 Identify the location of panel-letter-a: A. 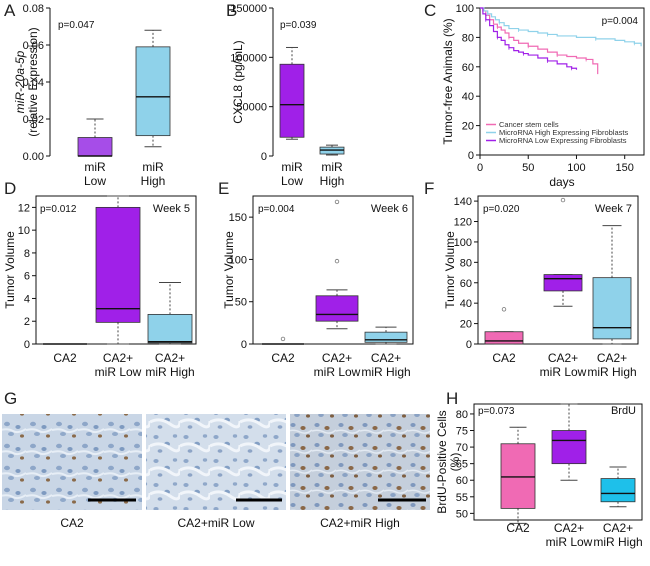
(10, 10).